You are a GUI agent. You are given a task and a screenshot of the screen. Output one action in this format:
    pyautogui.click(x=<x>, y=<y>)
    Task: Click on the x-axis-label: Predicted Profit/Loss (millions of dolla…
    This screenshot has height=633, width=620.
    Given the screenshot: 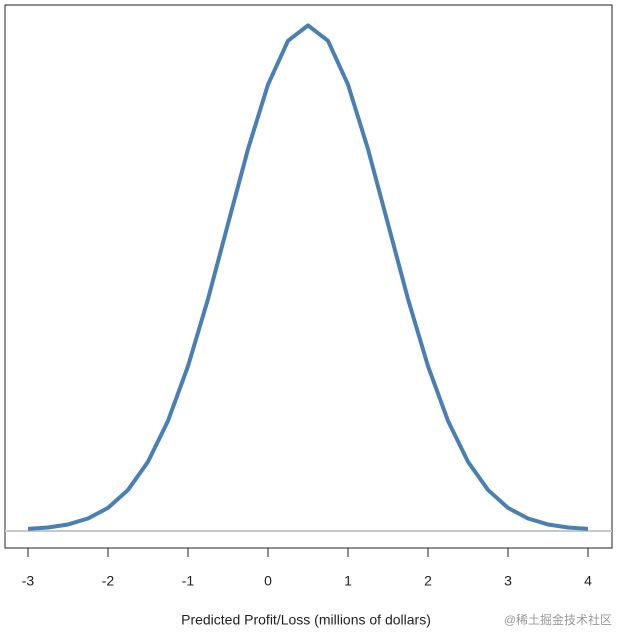 What is the action you would take?
    pyautogui.click(x=306, y=620)
    